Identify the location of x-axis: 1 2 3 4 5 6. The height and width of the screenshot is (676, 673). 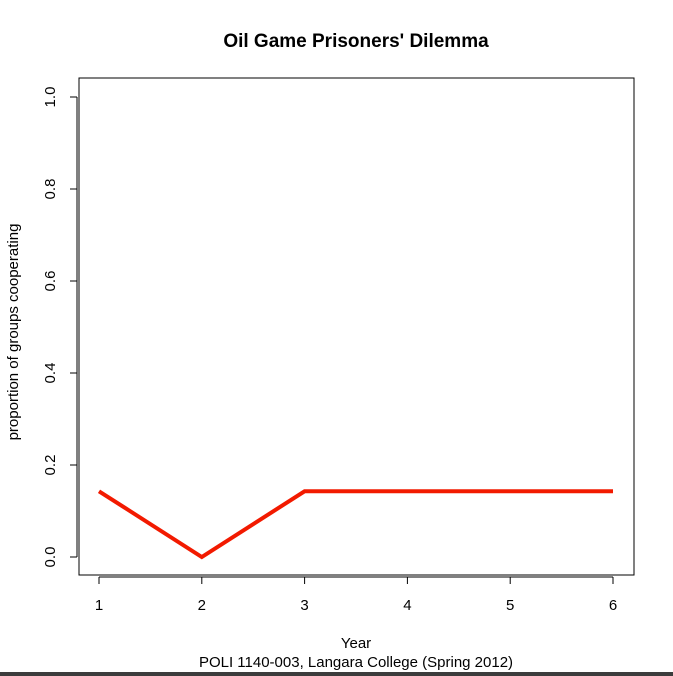
(356, 595).